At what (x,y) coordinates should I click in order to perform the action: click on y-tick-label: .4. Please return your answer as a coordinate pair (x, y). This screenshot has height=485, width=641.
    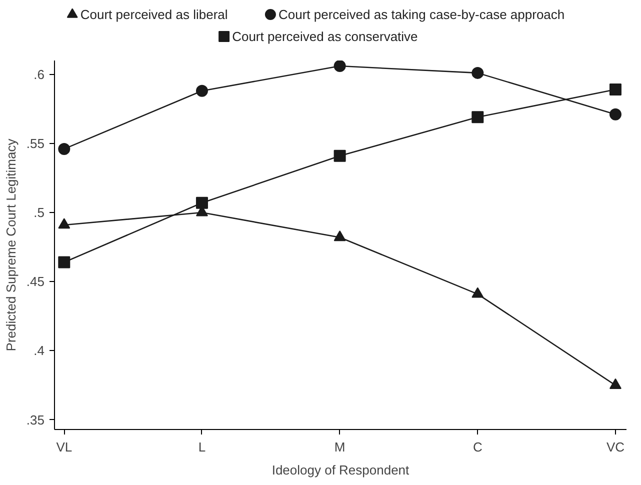
    Looking at the image, I should click on (39, 350).